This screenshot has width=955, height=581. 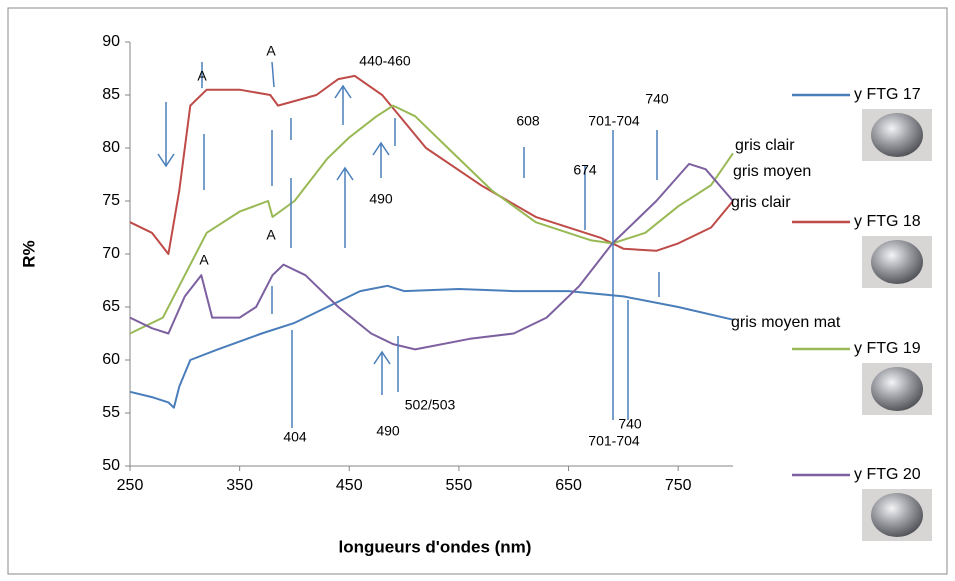 What do you see at coordinates (130, 485) in the screenshot?
I see `x-tick-label: 250` at bounding box center [130, 485].